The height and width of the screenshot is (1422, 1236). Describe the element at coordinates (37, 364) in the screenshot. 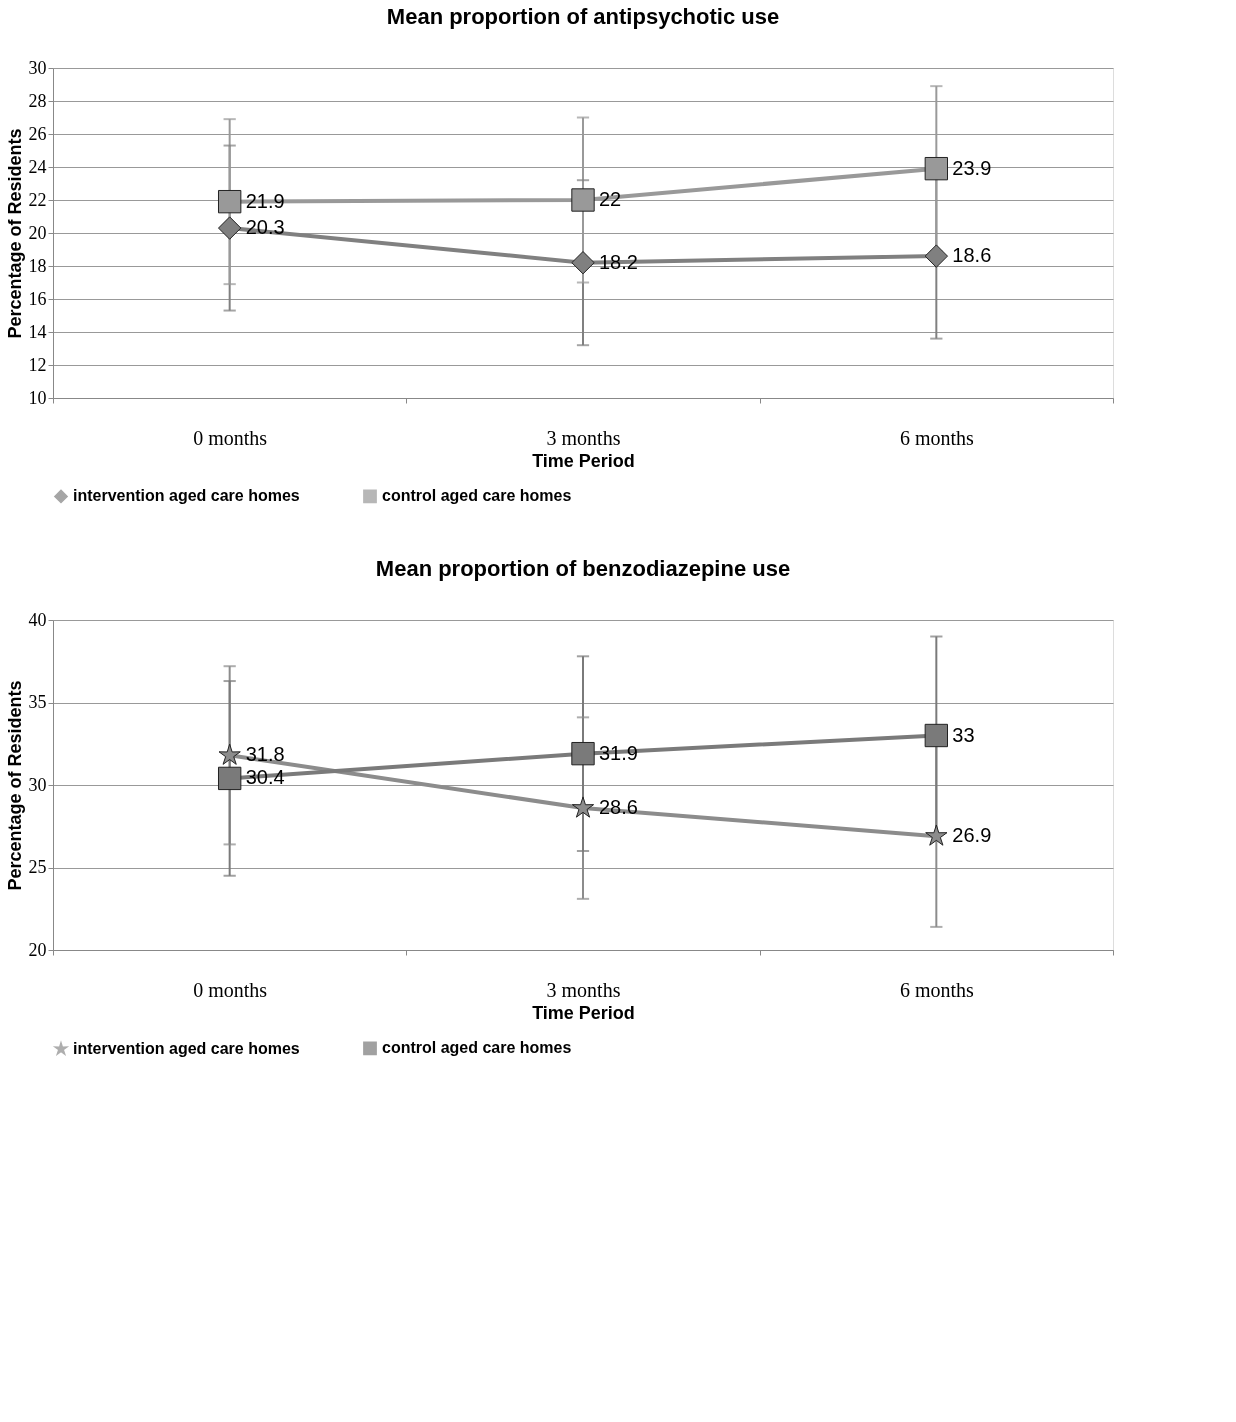

I see `y-tick-label: 12` at that location.